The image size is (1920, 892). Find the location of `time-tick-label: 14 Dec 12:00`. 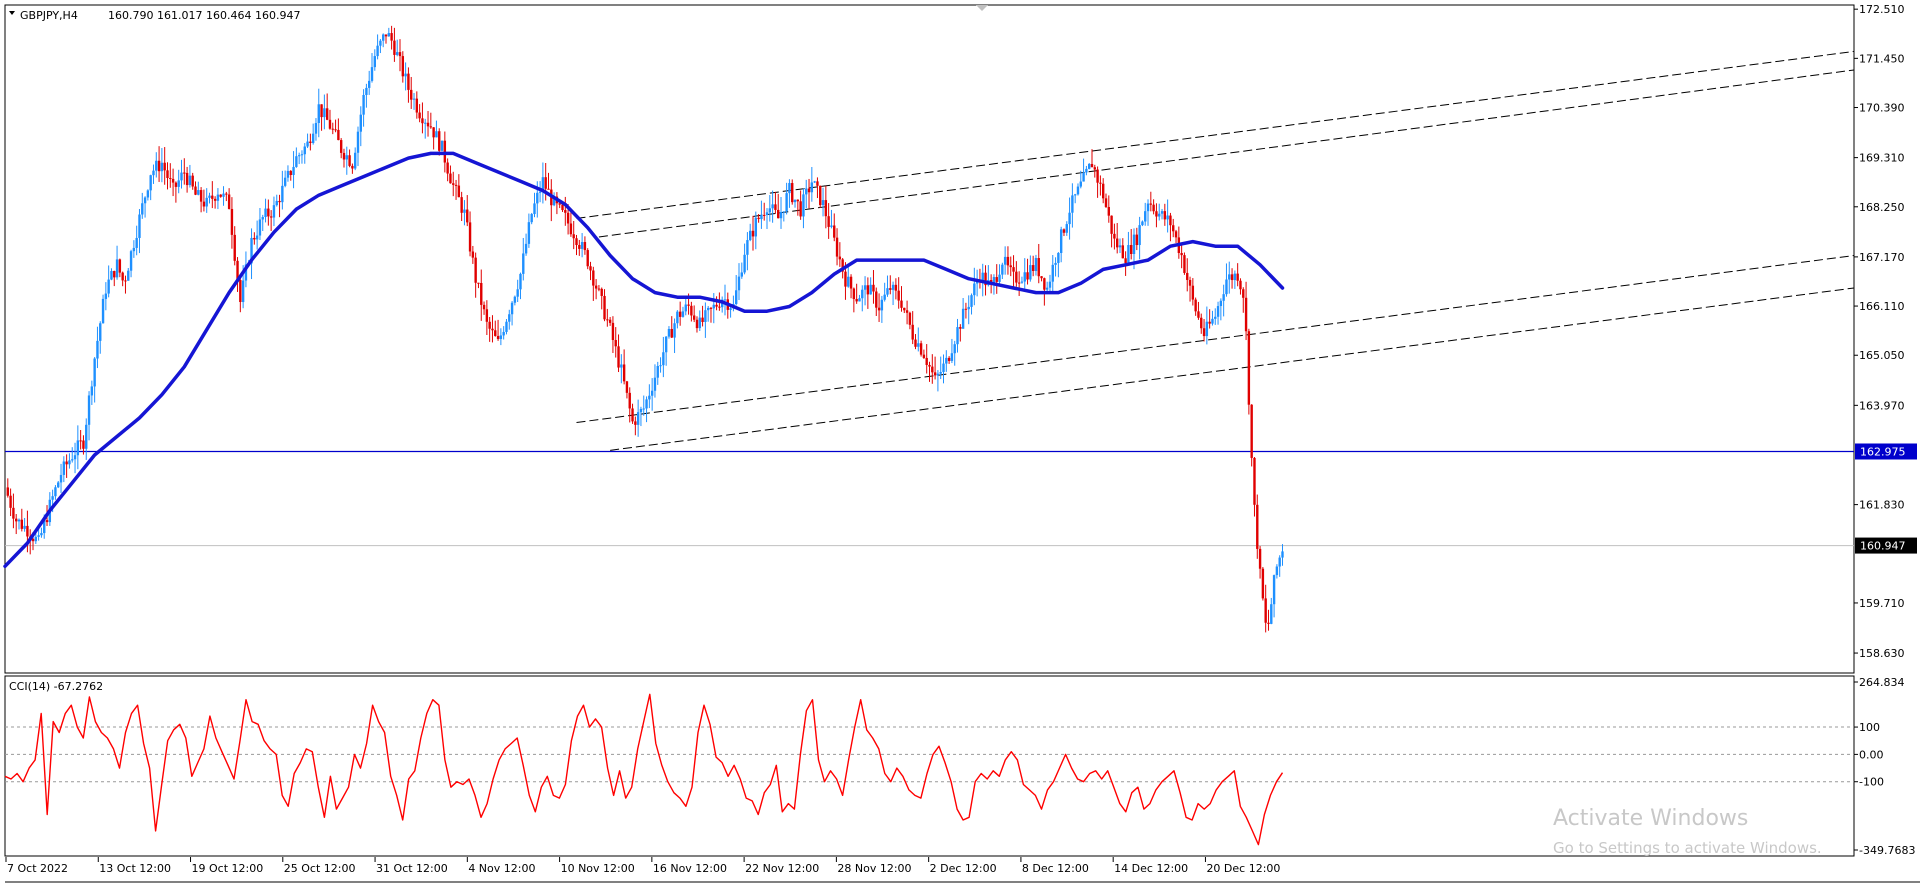

time-tick-label: 14 Dec 12:00 is located at coordinates (1151, 868).